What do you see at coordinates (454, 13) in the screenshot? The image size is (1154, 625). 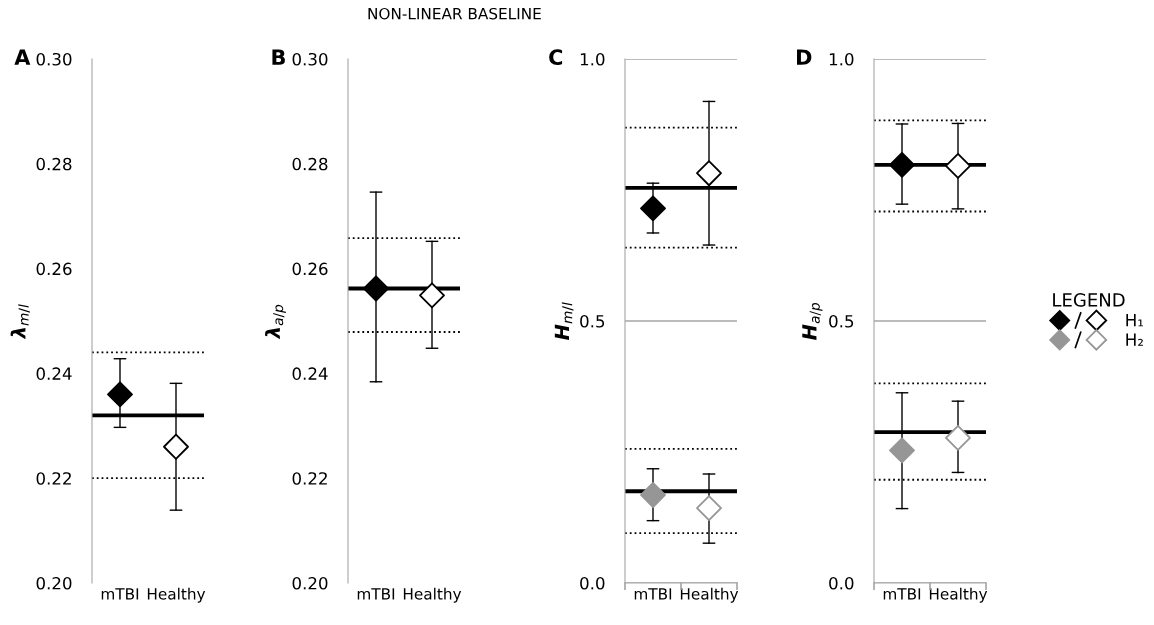 I see `chart-title: NON-LINEAR BASELINE` at bounding box center [454, 13].